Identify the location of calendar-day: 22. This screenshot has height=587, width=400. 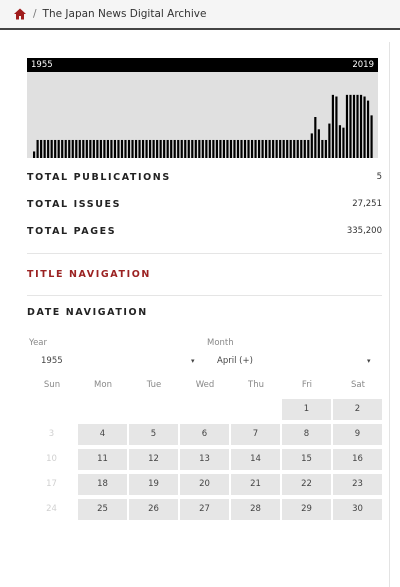
(306, 484).